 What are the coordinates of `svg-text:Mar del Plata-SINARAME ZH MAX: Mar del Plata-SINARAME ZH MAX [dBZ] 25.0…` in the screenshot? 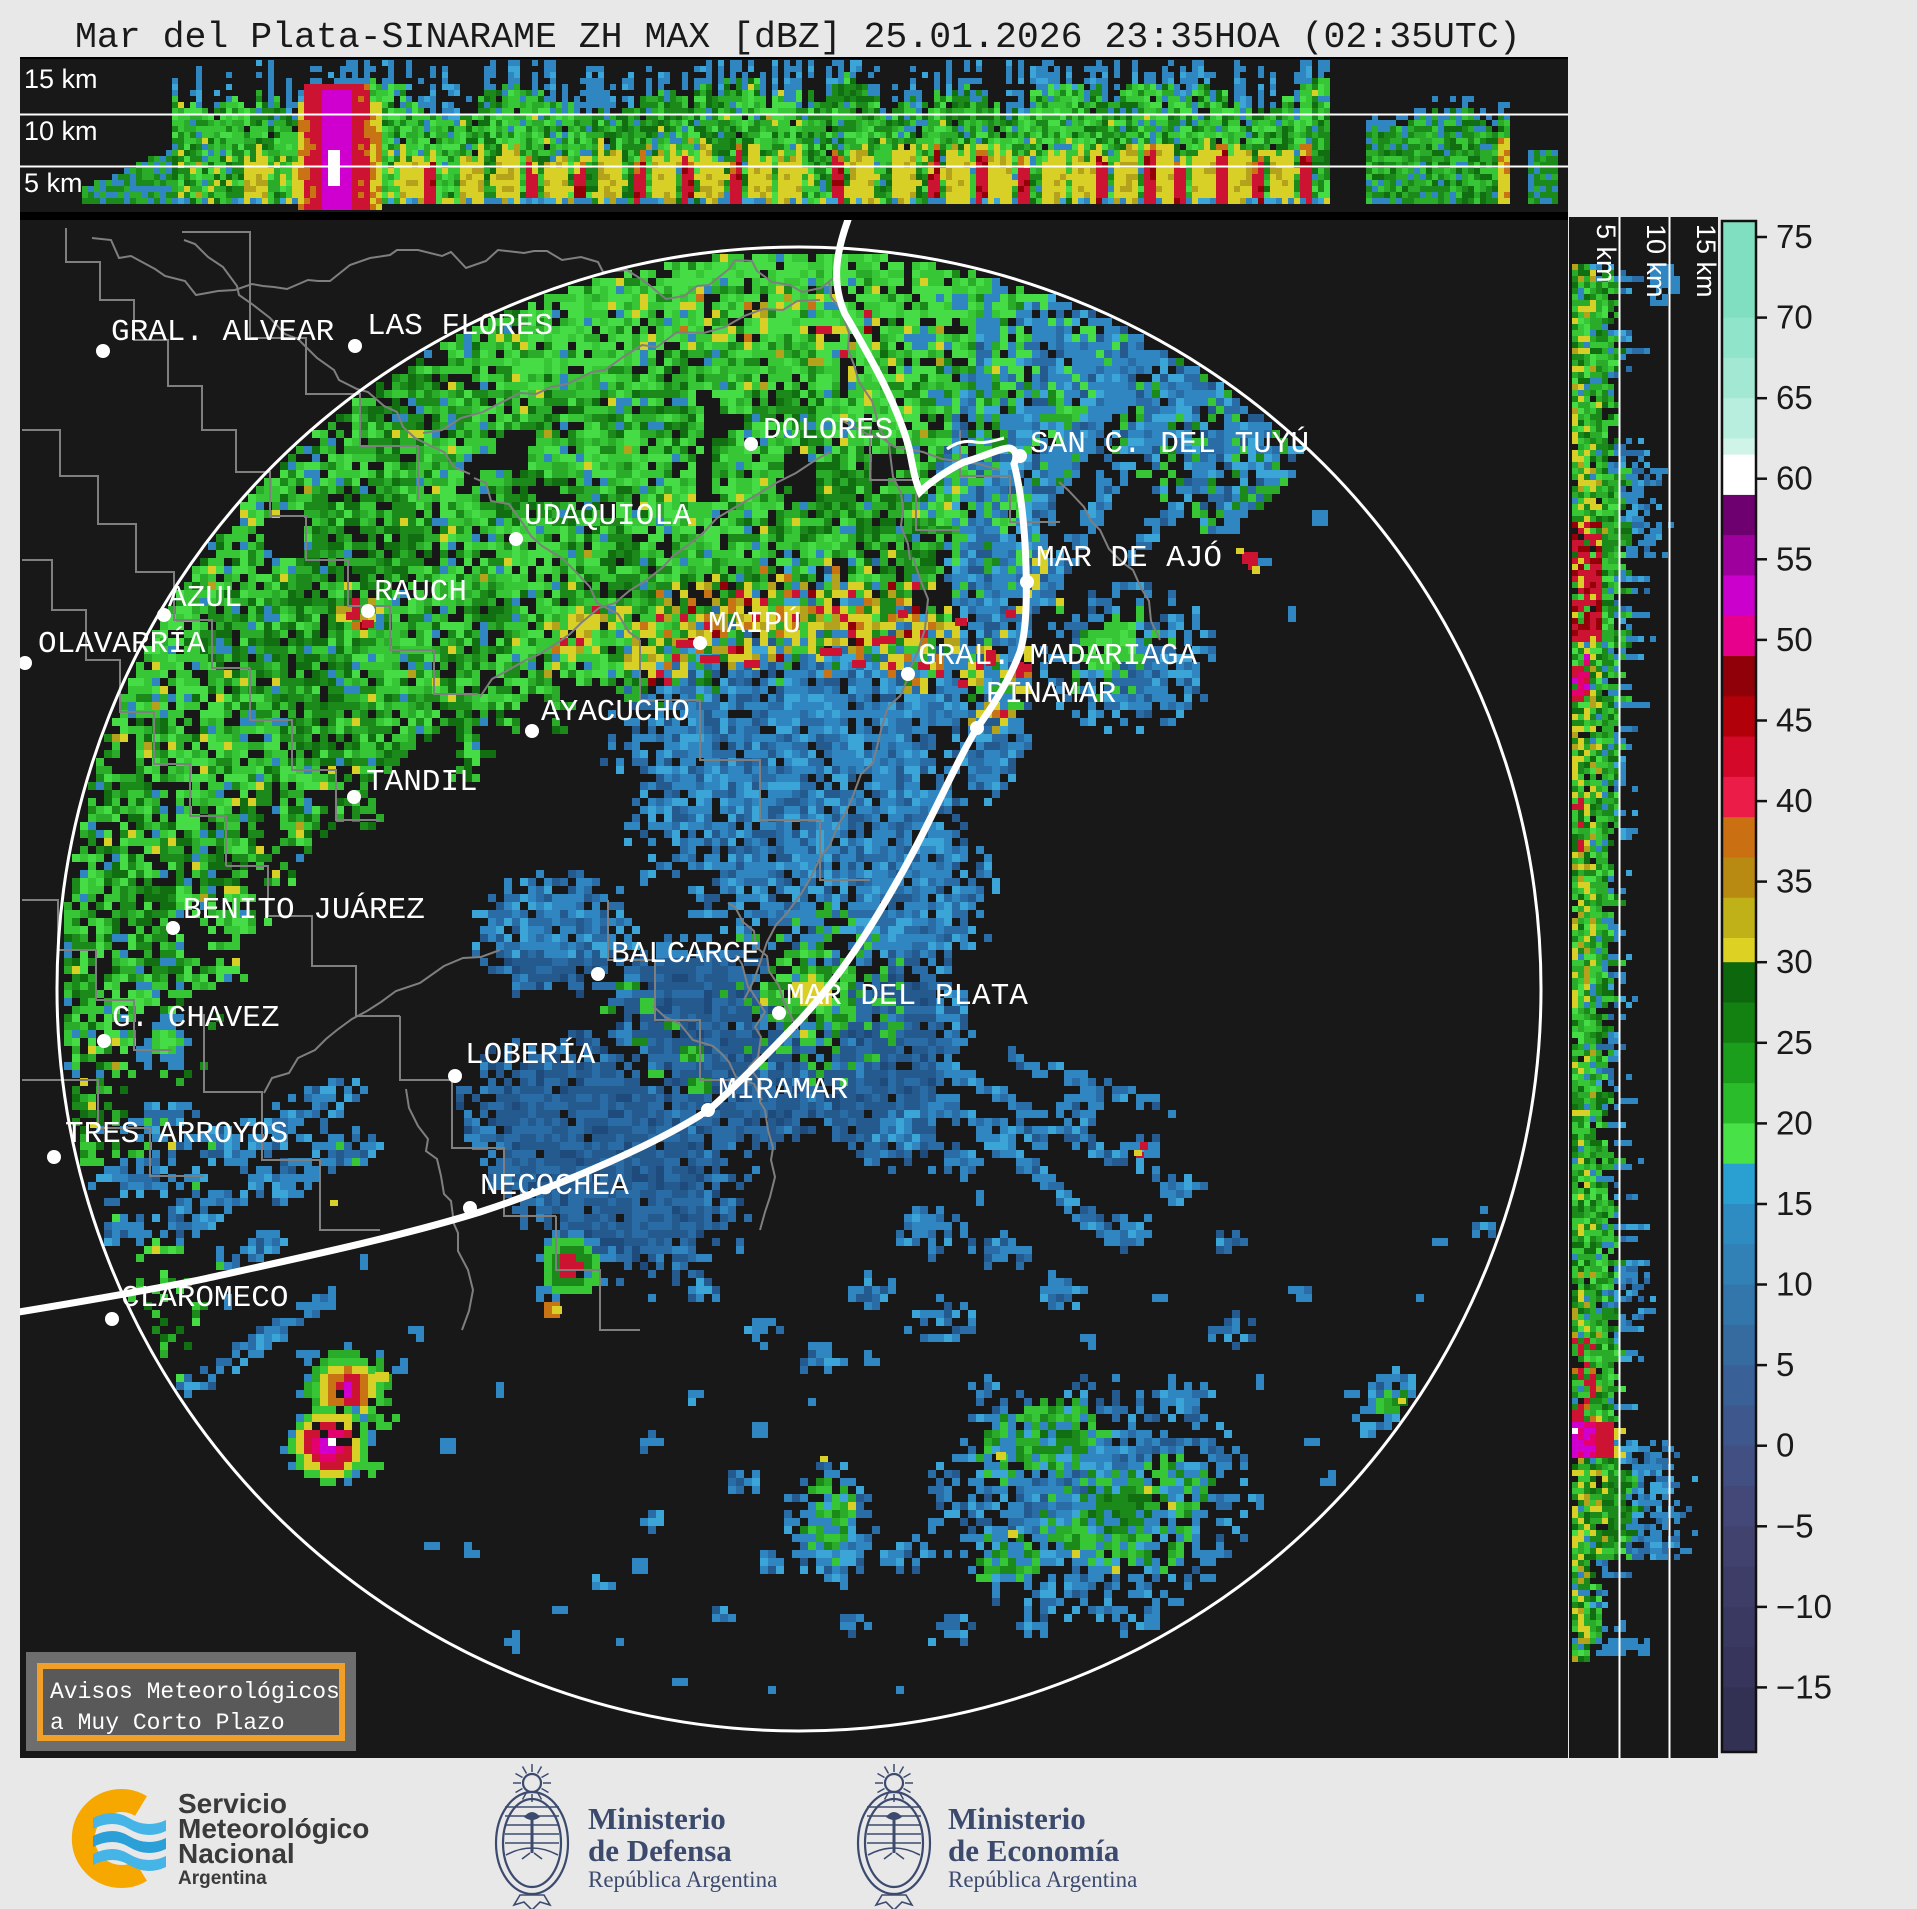 It's located at (798, 37).